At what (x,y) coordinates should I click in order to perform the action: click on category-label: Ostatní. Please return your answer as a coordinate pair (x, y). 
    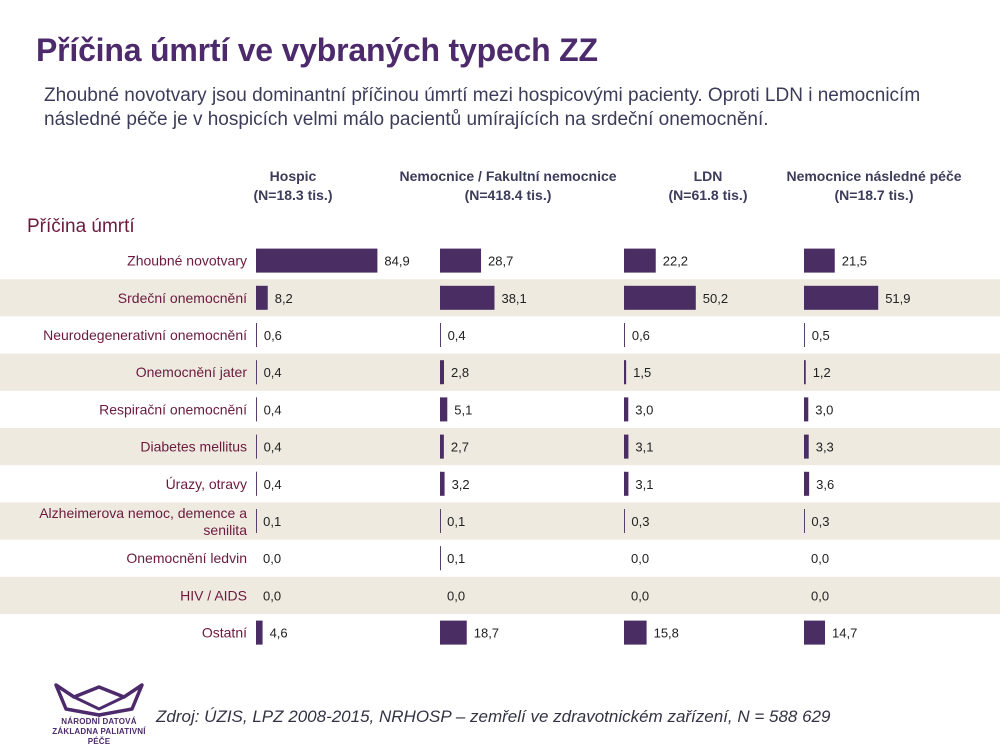
    Looking at the image, I should click on (224, 633).